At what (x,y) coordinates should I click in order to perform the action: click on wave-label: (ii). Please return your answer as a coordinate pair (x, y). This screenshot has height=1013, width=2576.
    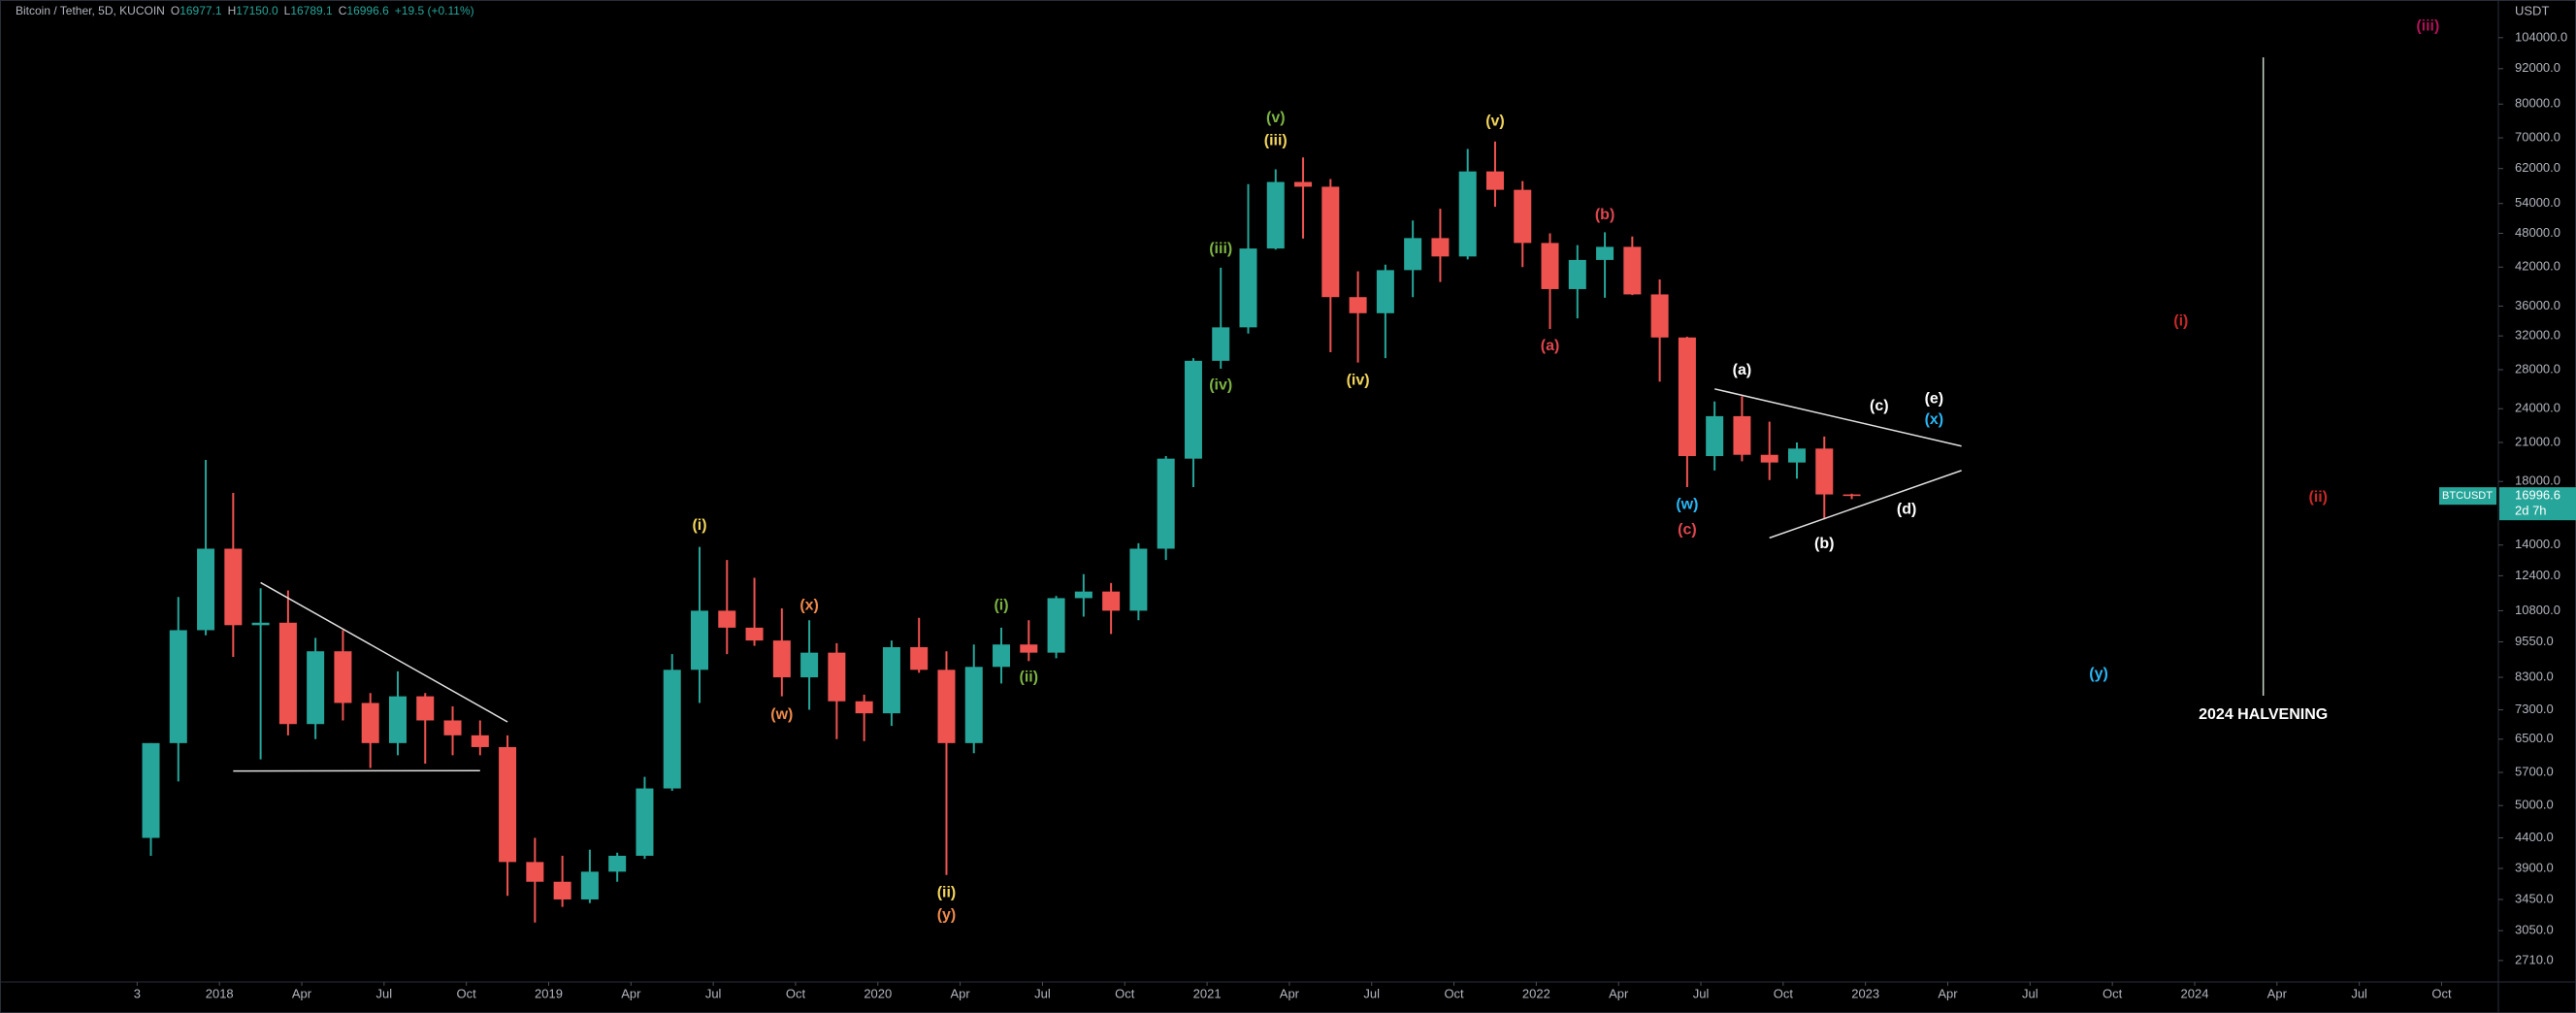
    Looking at the image, I should click on (947, 892).